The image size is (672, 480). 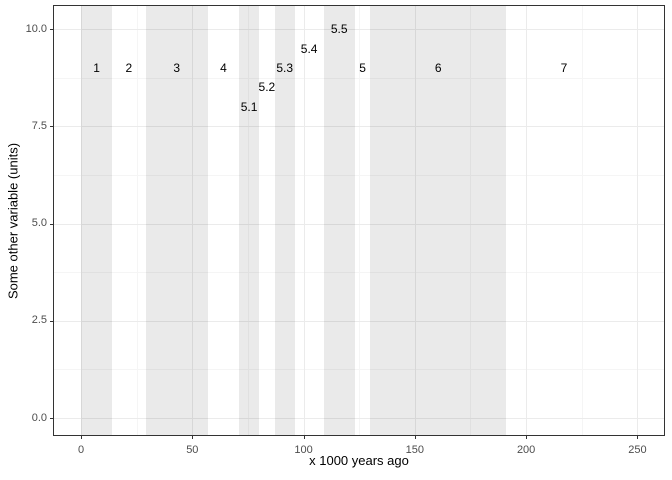 I want to click on y-tick-label: 7.5, so click(x=39, y=125).